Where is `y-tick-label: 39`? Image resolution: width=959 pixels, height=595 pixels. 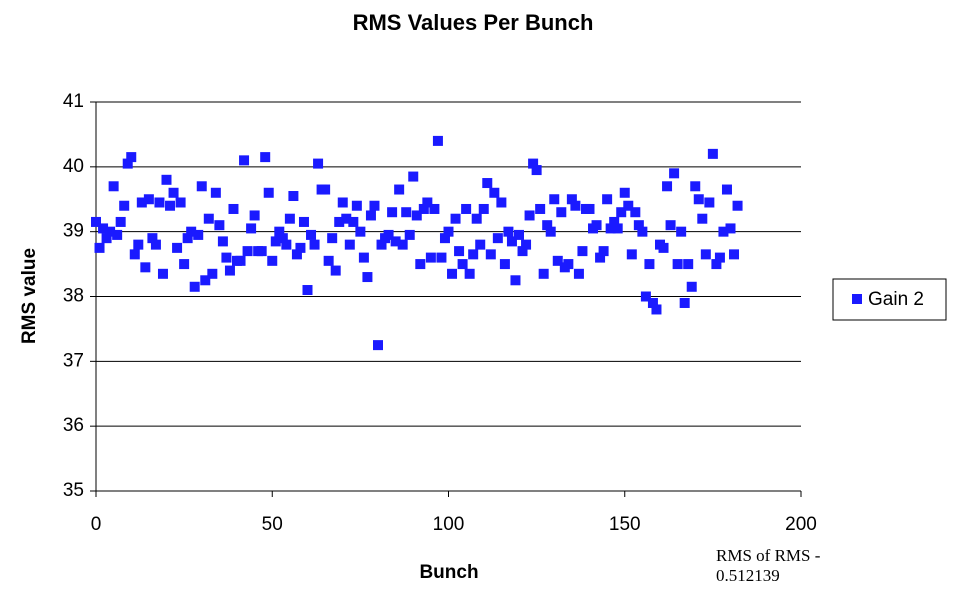
y-tick-label: 39 is located at coordinates (73, 231).